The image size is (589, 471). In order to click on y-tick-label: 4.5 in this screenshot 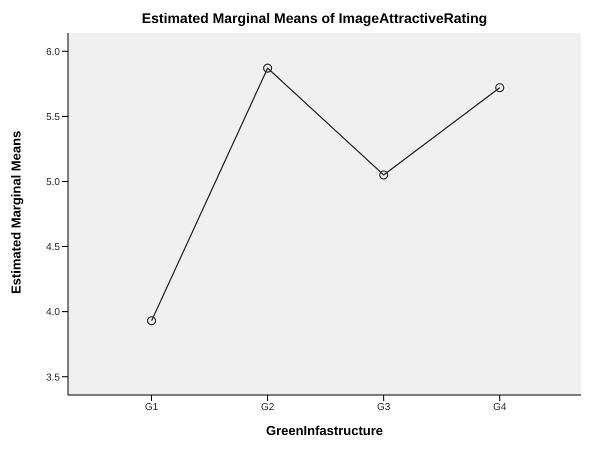, I will do `click(53, 248)`.